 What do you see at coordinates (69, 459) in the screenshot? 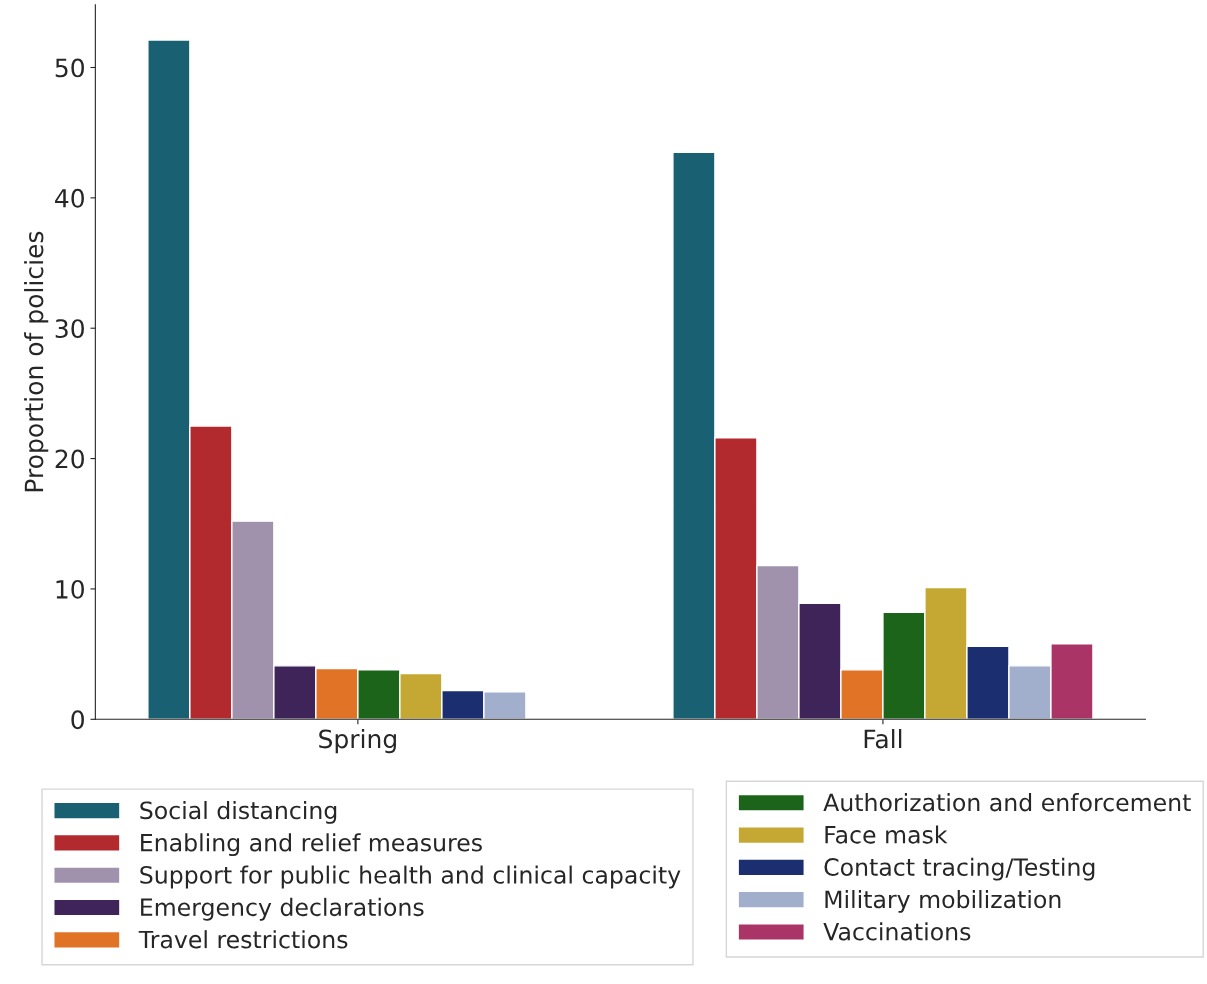
I see `y-tick-label: 20` at bounding box center [69, 459].